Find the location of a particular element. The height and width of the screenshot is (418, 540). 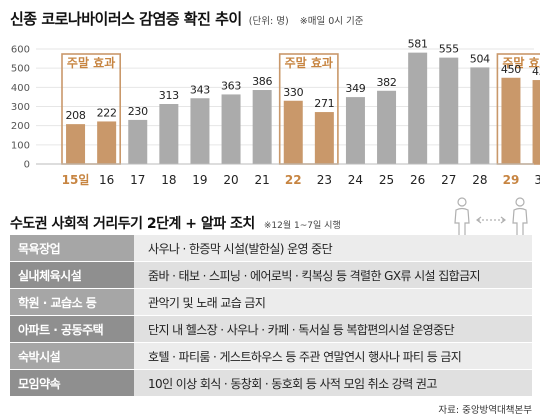

x-tick-label: 26 is located at coordinates (417, 180).